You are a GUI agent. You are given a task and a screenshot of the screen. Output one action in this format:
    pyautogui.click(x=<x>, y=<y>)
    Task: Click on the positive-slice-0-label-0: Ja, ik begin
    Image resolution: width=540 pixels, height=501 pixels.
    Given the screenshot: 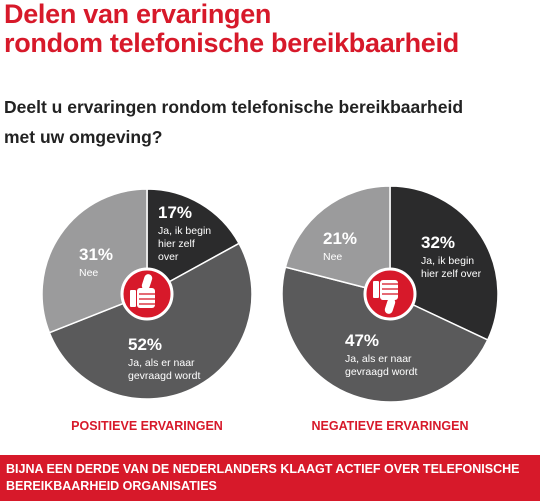 What is the action you would take?
    pyautogui.click(x=184, y=231)
    